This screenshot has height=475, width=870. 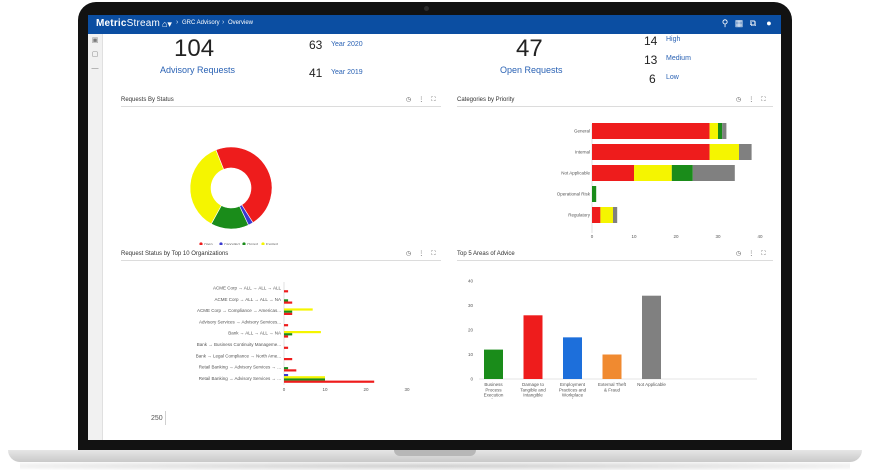 I want to click on category-label-regulatory: Regulatory, so click(x=579, y=215).